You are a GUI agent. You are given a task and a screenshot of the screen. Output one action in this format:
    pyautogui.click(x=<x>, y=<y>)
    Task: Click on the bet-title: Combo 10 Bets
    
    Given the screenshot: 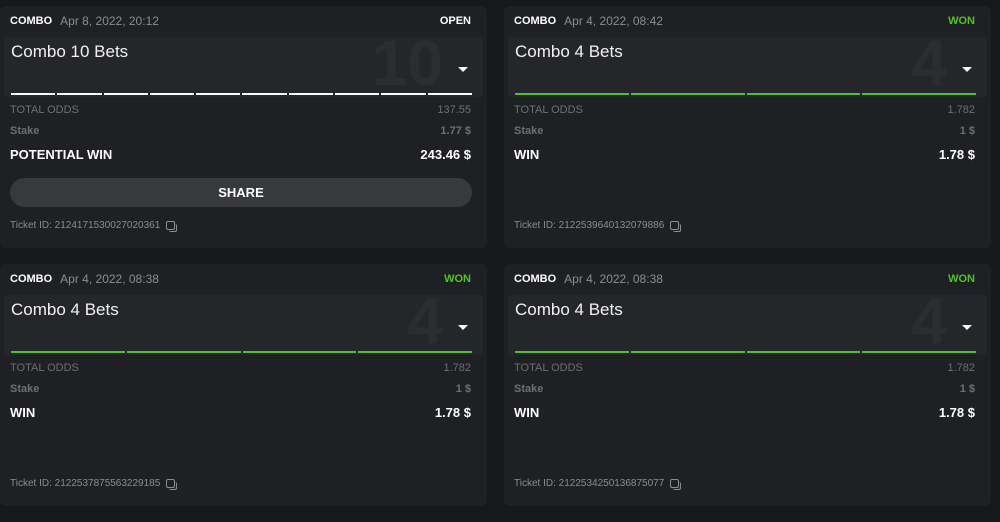 What is the action you would take?
    pyautogui.click(x=70, y=51)
    